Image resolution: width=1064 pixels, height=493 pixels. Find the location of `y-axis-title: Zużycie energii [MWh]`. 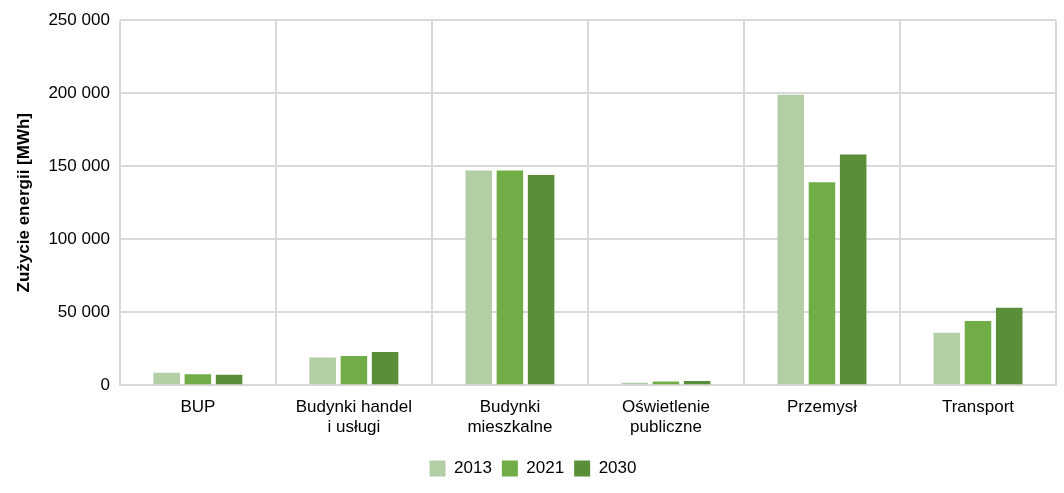

y-axis-title: Zużycie energii [MWh] is located at coordinates (23, 202).